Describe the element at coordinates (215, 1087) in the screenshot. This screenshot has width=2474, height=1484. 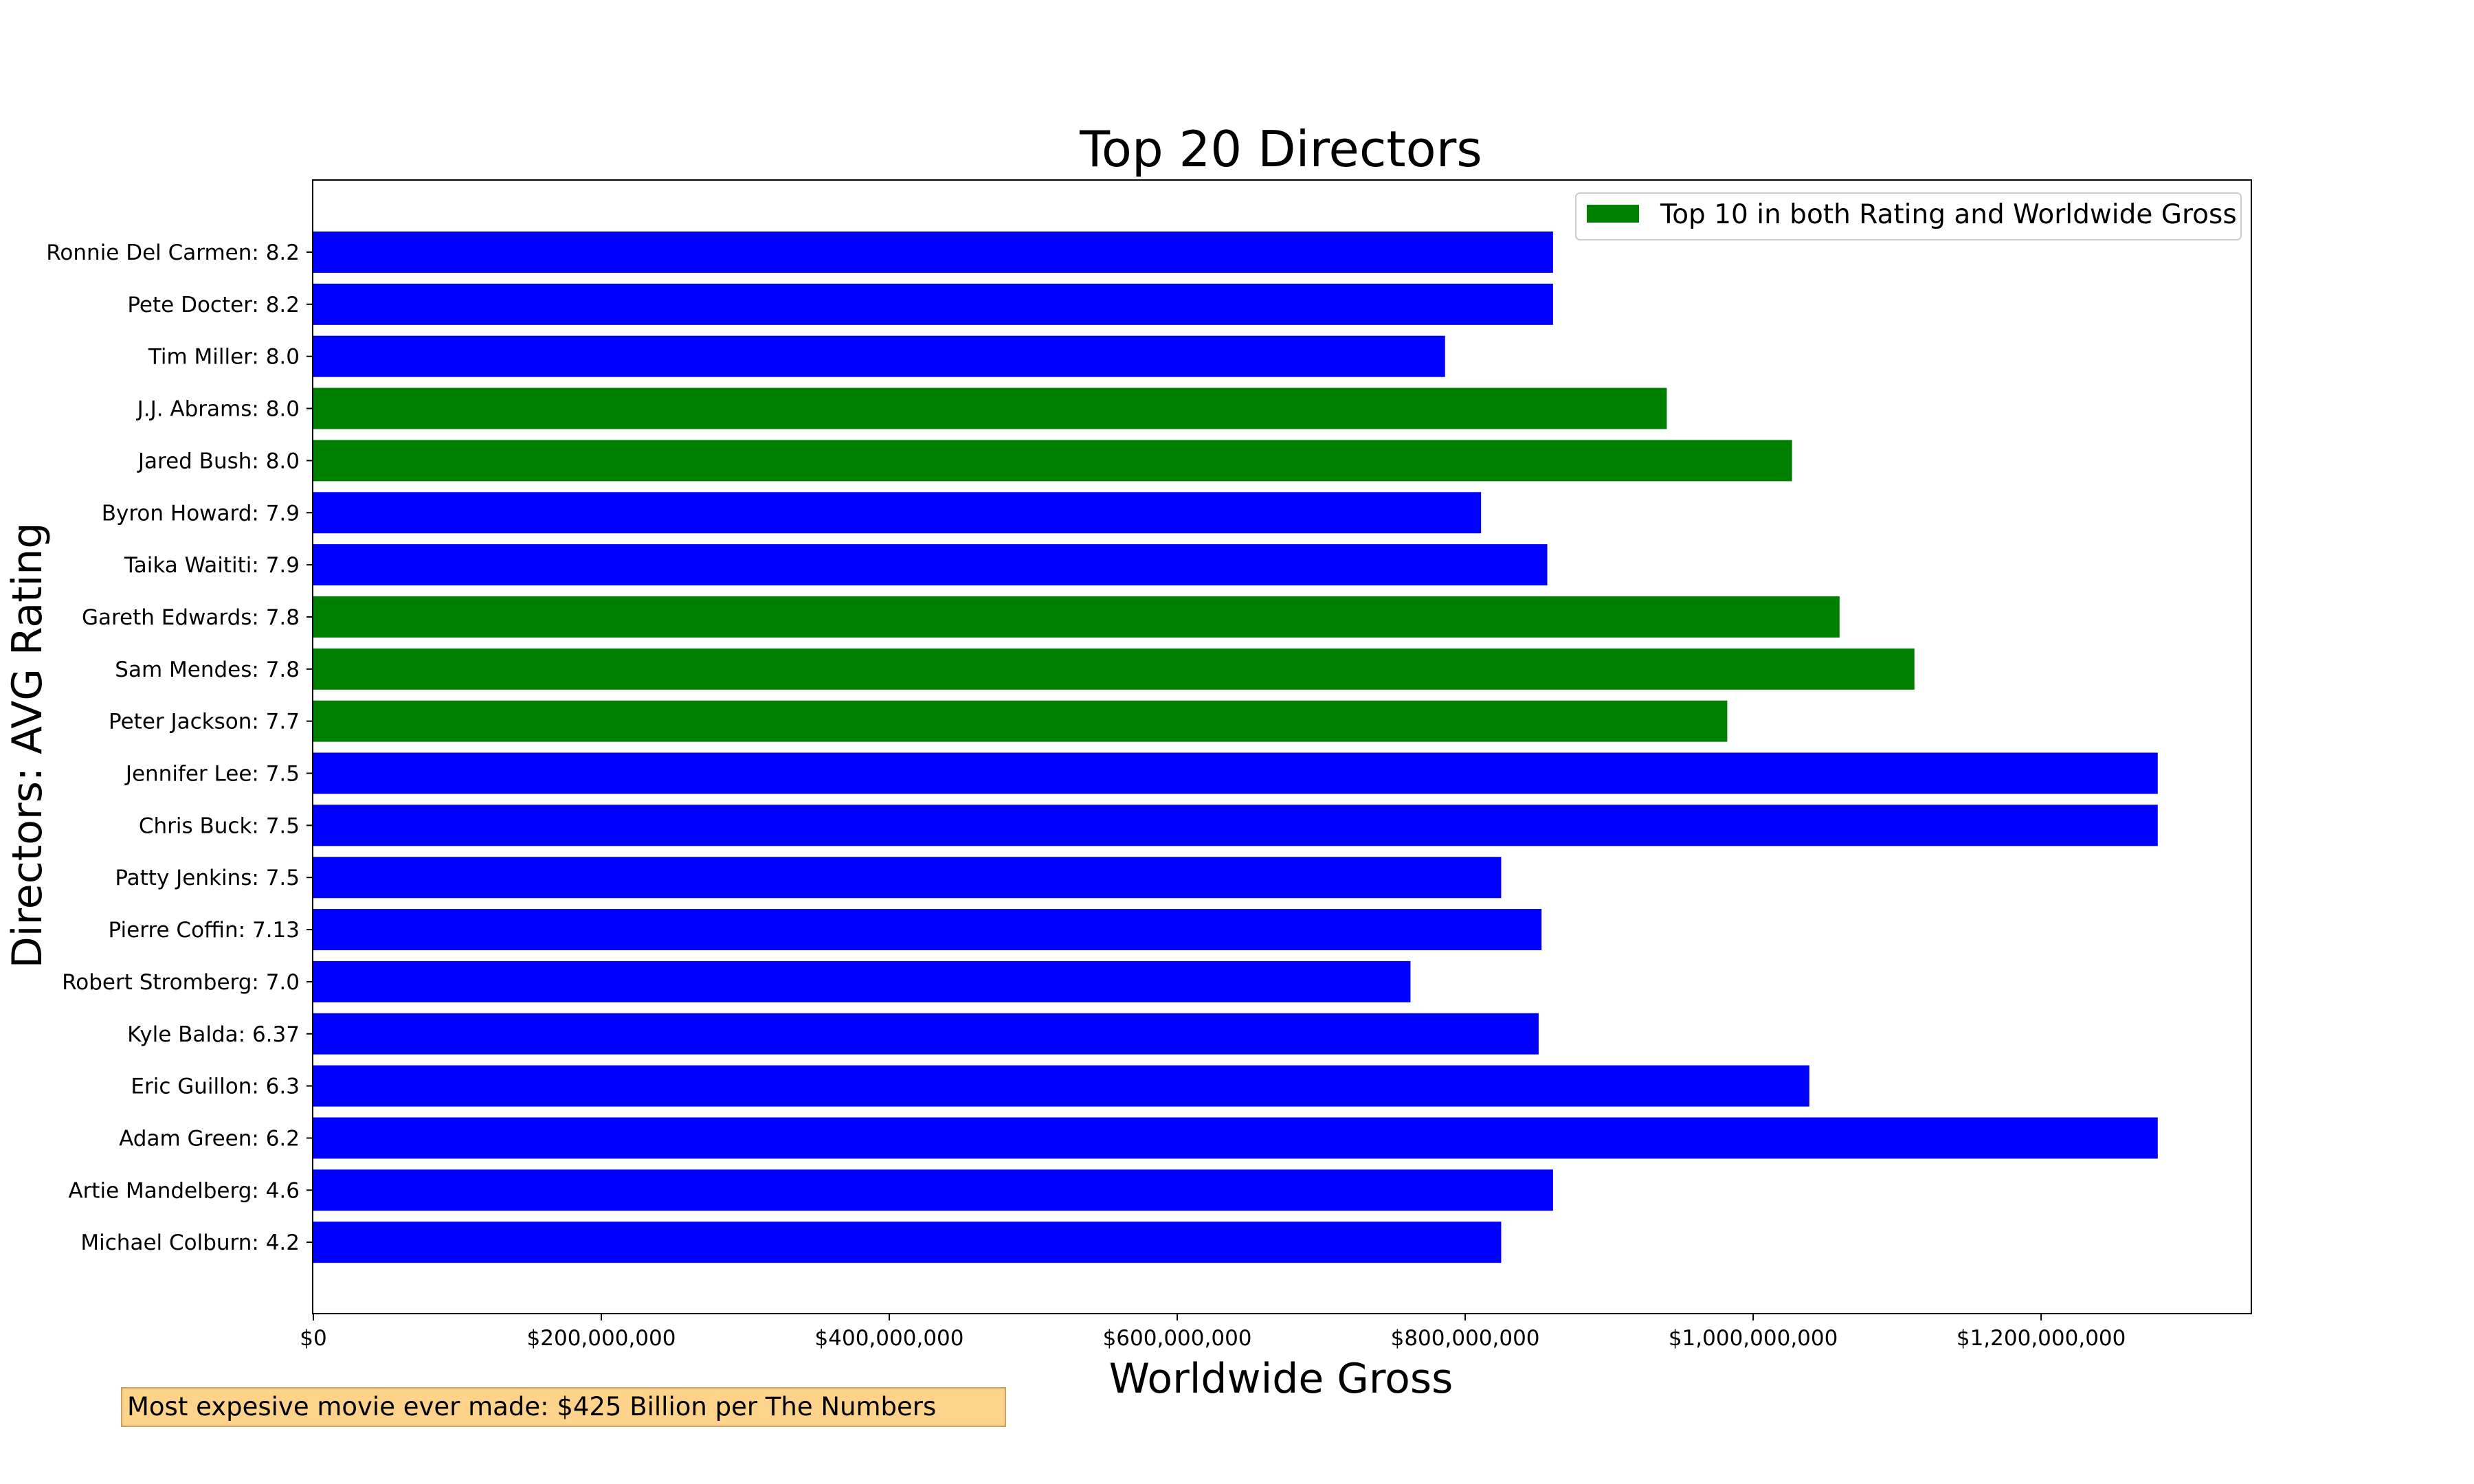
I see `y-tick-label: Eric Guillon: 6.3` at that location.